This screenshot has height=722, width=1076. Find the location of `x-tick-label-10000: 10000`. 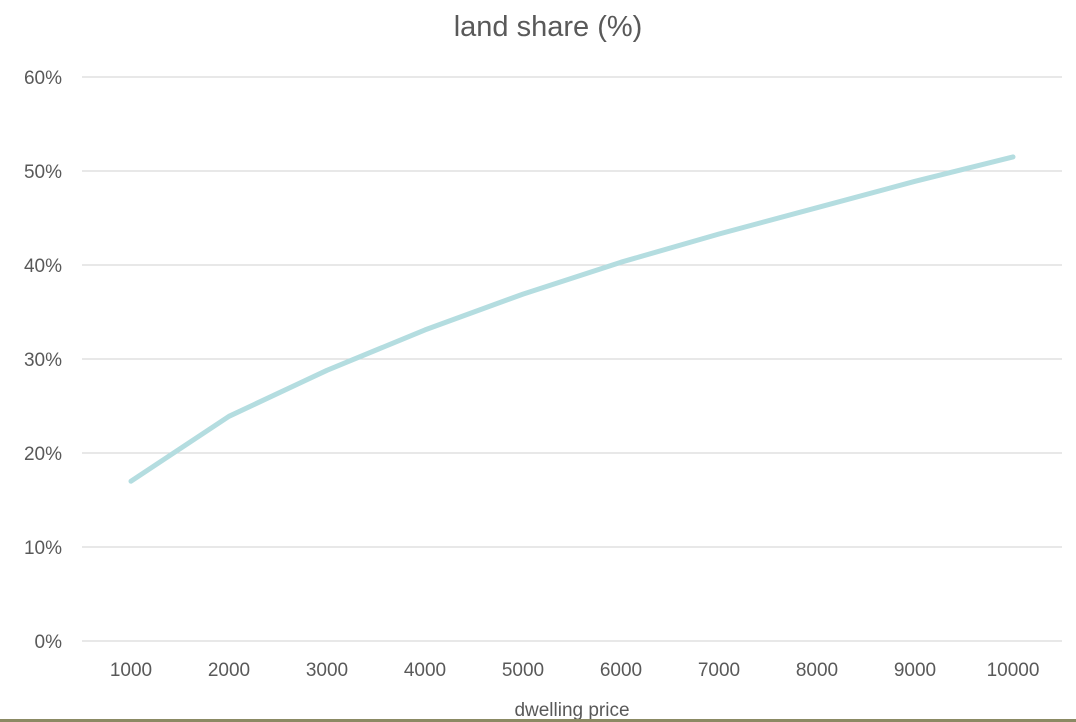

x-tick-label-10000: 10000 is located at coordinates (1013, 670).